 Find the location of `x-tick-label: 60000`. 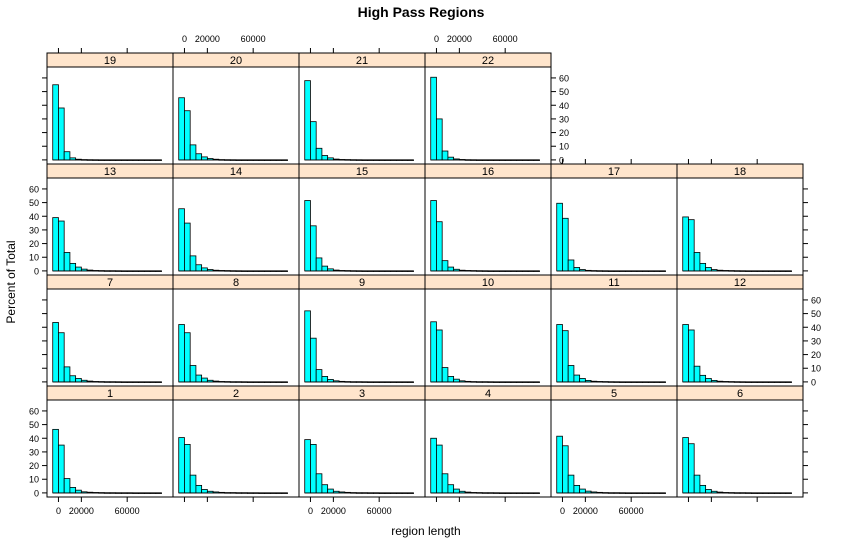

x-tick-label: 60000 is located at coordinates (631, 511).